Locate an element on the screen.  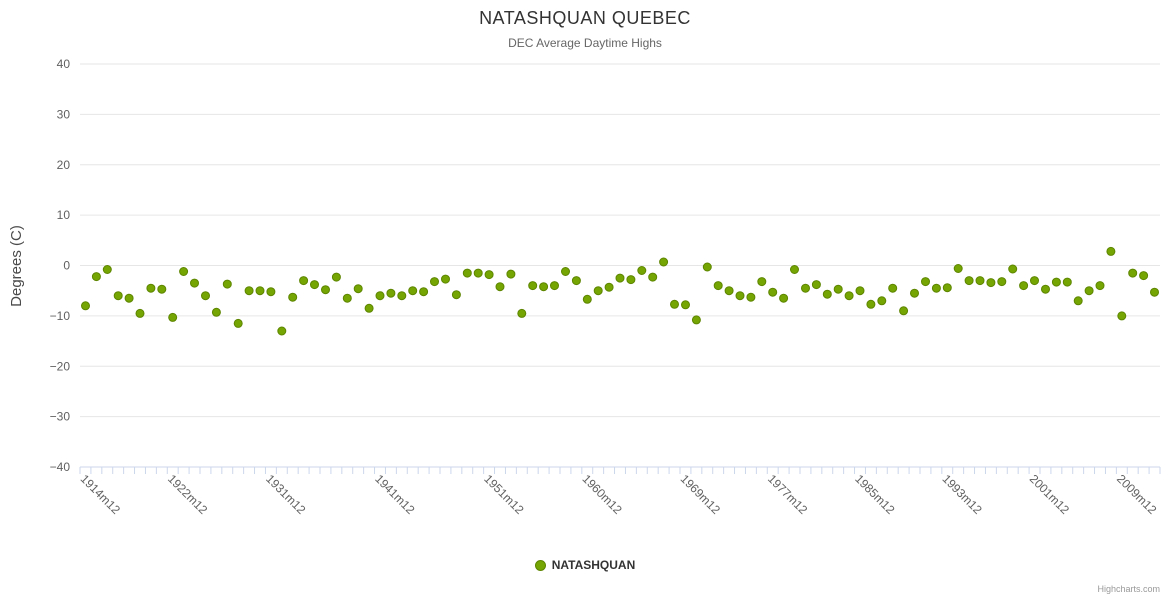
credits-link: Highcharts.com is located at coordinates (1128, 589).